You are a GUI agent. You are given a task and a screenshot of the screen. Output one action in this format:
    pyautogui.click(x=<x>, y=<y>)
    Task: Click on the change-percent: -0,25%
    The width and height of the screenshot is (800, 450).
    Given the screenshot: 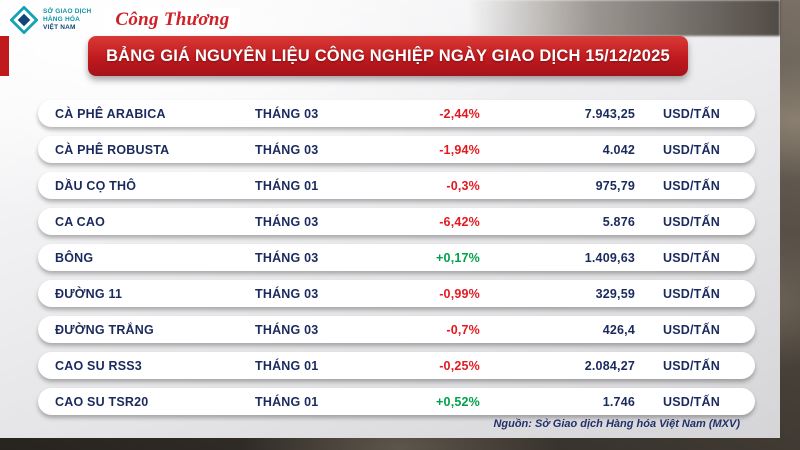 What is the action you would take?
    pyautogui.click(x=459, y=365)
    